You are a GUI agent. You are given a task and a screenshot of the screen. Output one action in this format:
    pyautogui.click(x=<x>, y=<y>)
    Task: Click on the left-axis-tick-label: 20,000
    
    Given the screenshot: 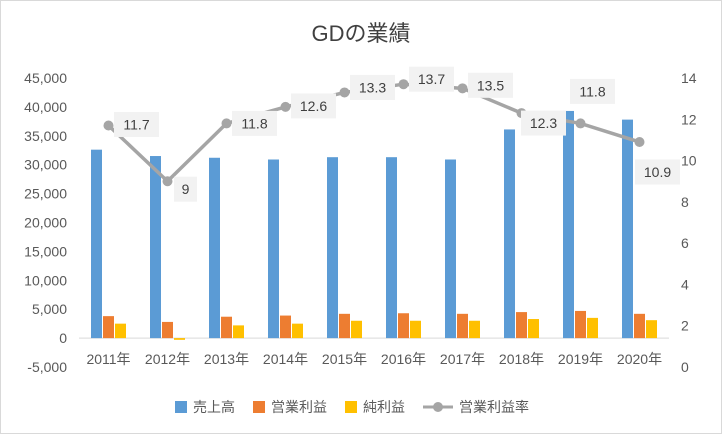 What is the action you would take?
    pyautogui.click(x=45, y=223)
    